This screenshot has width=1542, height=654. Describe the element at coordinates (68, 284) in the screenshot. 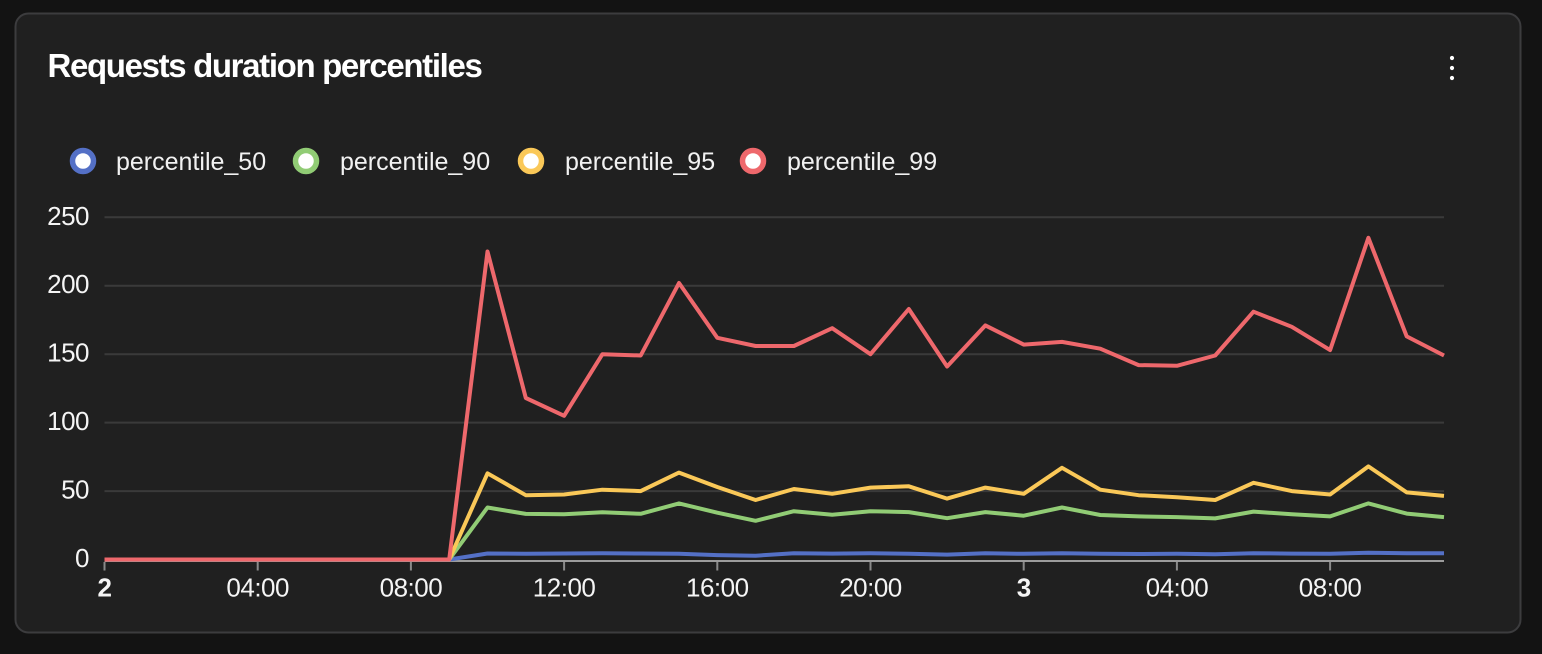

I see `svg-text: 200` at that location.